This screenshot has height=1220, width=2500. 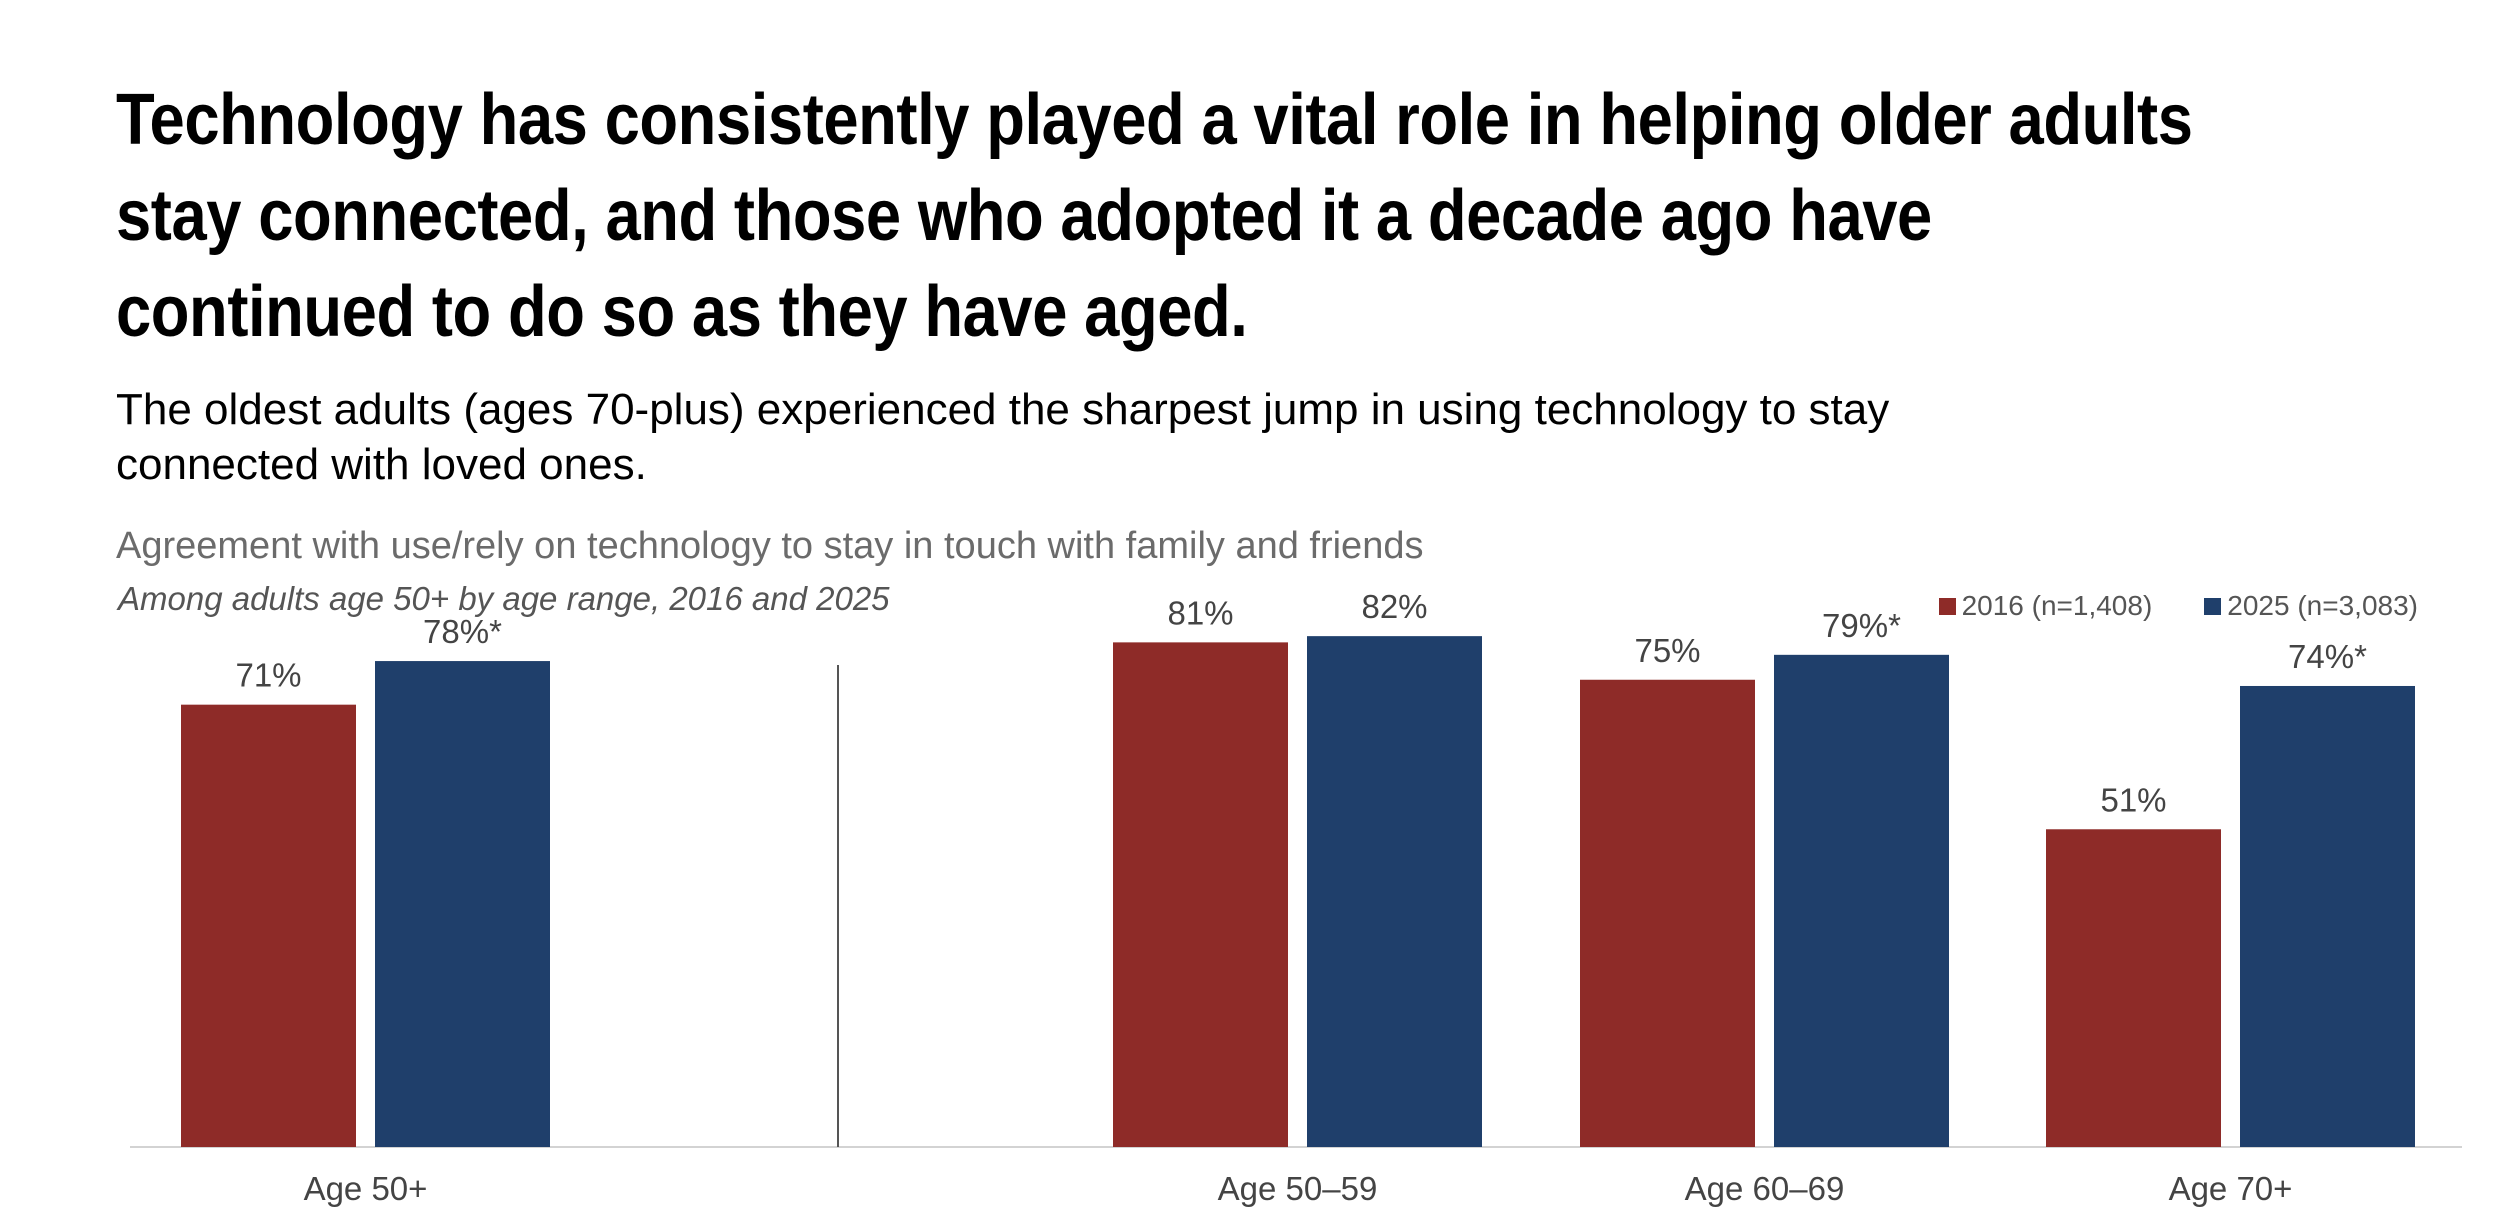 I want to click on x-tick-label-age-50: Age 50+, so click(x=366, y=1188).